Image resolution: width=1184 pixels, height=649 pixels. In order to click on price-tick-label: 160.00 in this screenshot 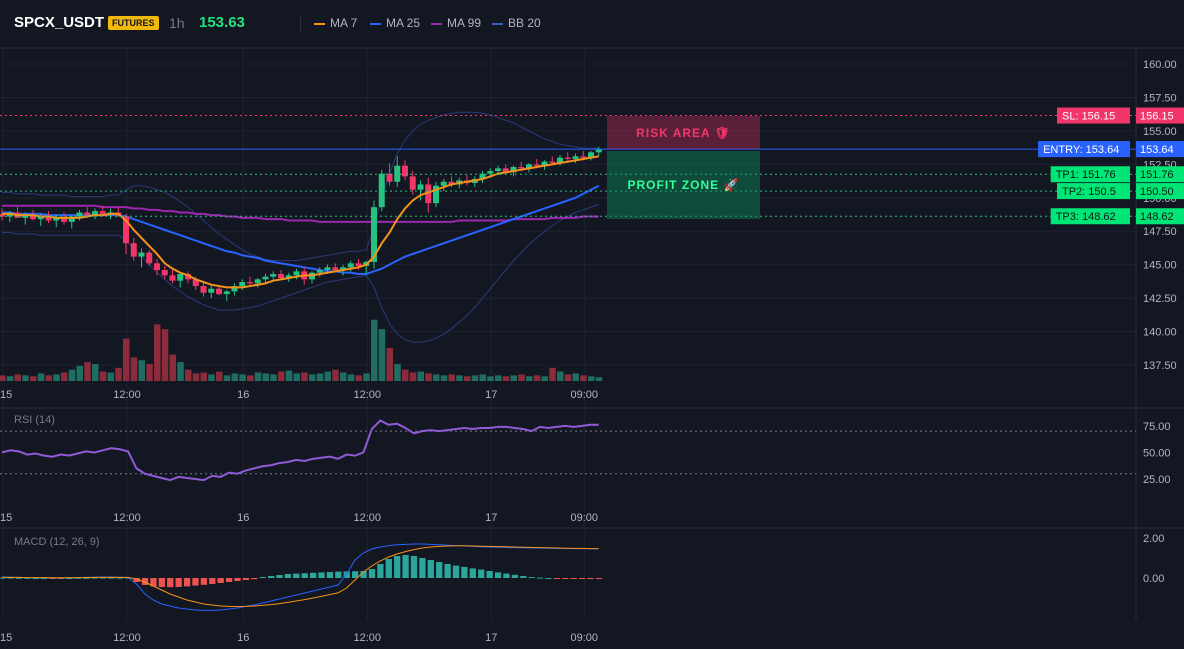, I will do `click(1160, 65)`.